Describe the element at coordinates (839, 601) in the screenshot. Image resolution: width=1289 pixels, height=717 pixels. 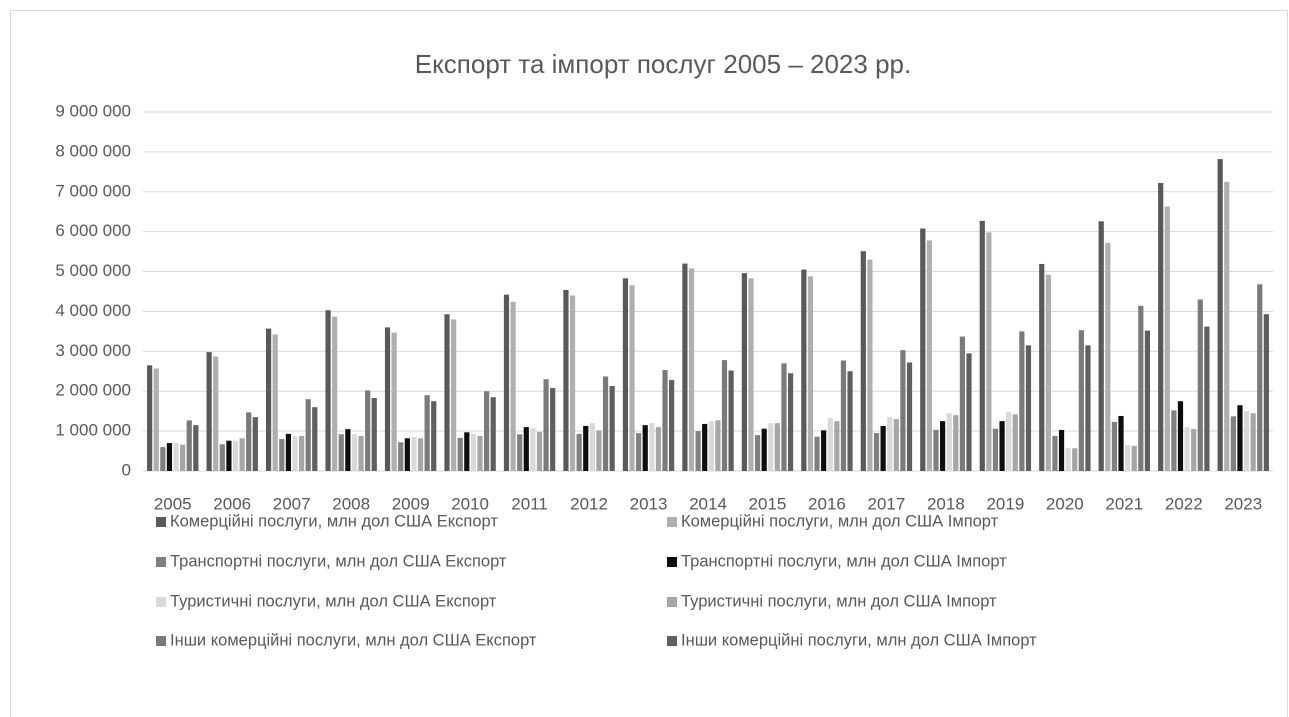
I see `legend-label: Туристичні послуги, млн дол США Імпорт` at that location.